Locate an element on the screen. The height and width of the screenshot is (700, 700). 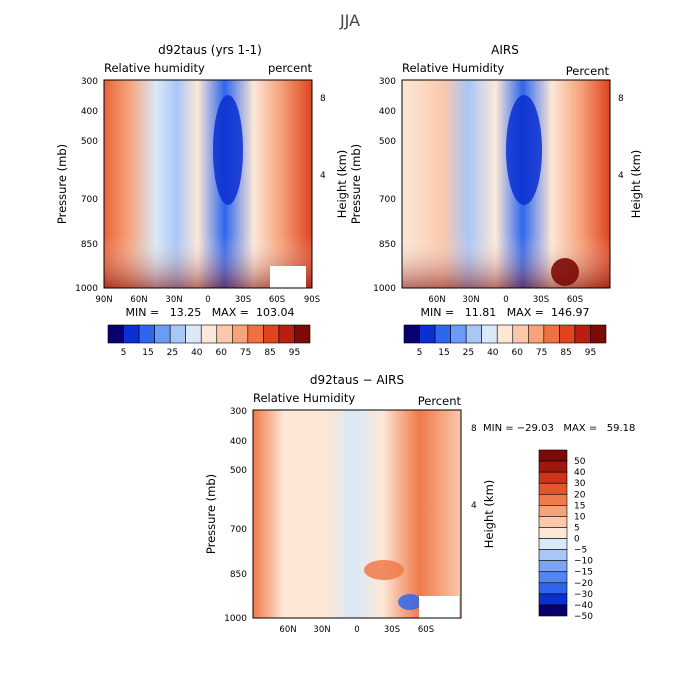
season-title: JJA is located at coordinates (349, 20).